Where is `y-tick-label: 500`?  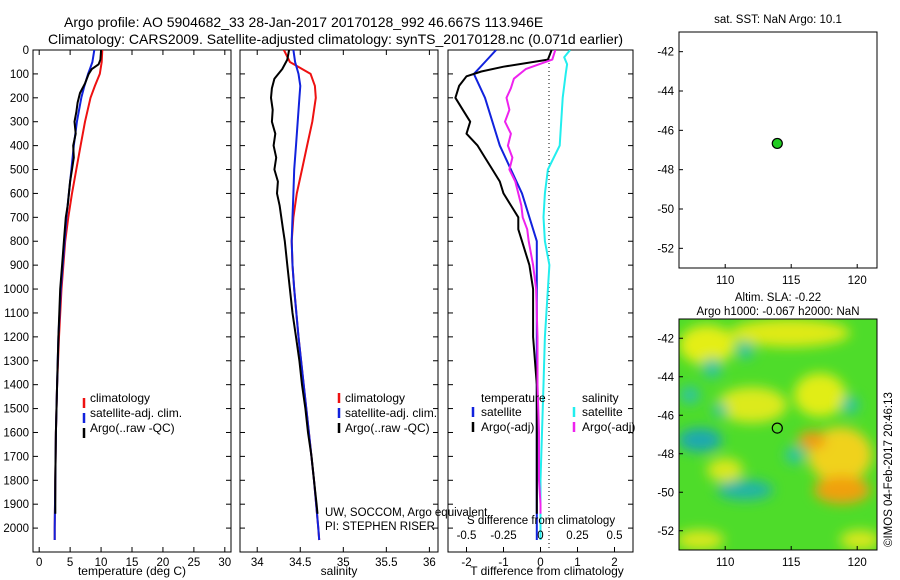 y-tick-label: 500 is located at coordinates (19, 171).